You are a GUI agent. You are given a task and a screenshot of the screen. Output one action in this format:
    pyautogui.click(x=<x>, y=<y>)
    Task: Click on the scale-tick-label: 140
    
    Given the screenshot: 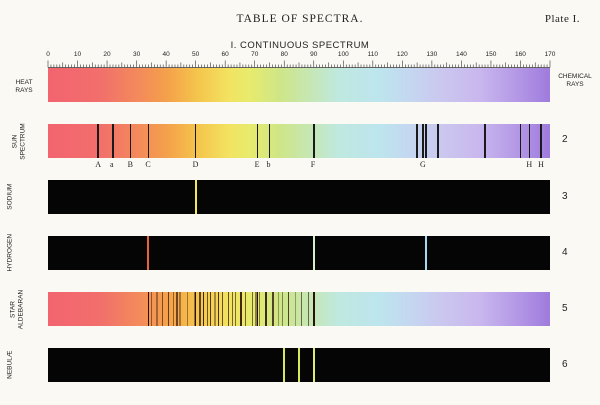 What is the action you would take?
    pyautogui.click(x=461, y=54)
    